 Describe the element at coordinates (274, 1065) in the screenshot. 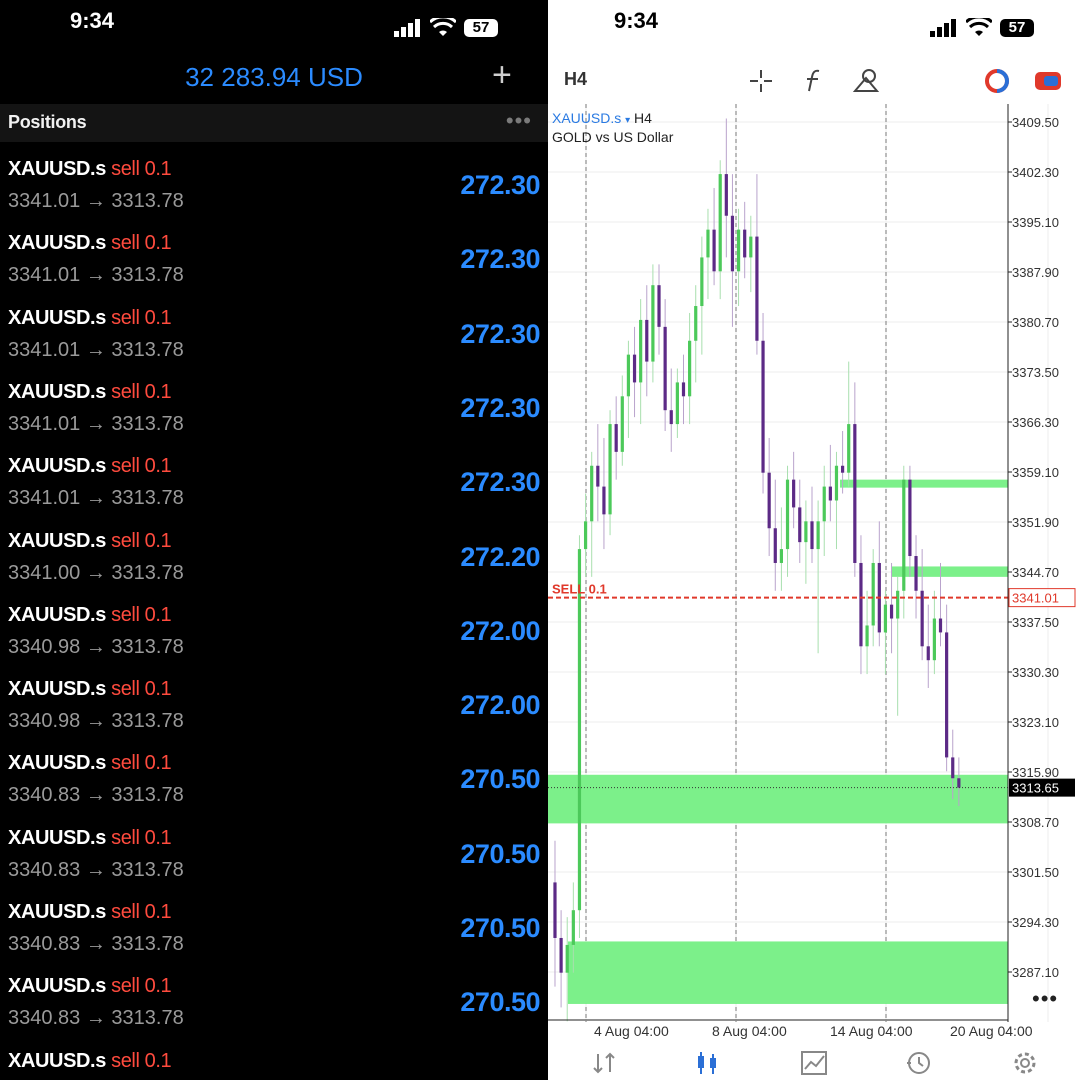

I see `position-row: XAUUSD.s sell 0.1` at that location.